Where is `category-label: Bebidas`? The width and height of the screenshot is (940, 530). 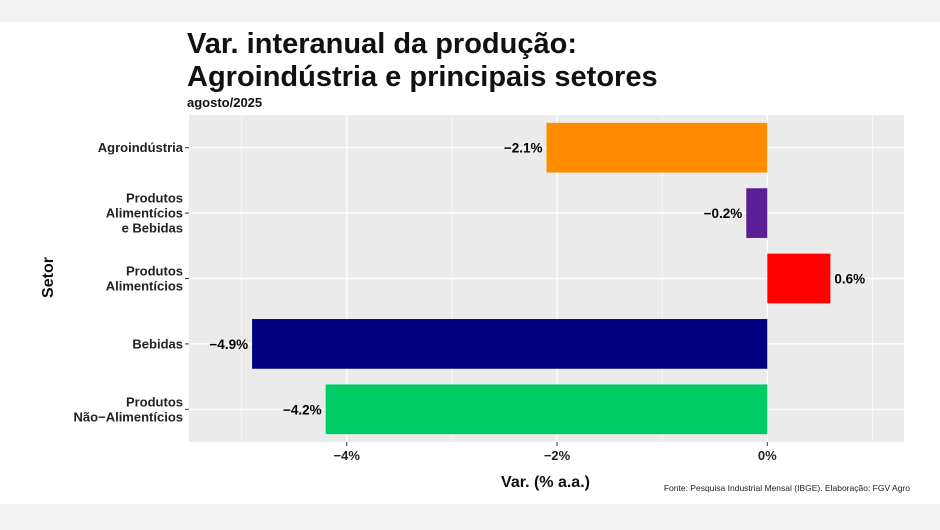
category-label: Bebidas is located at coordinates (157, 343).